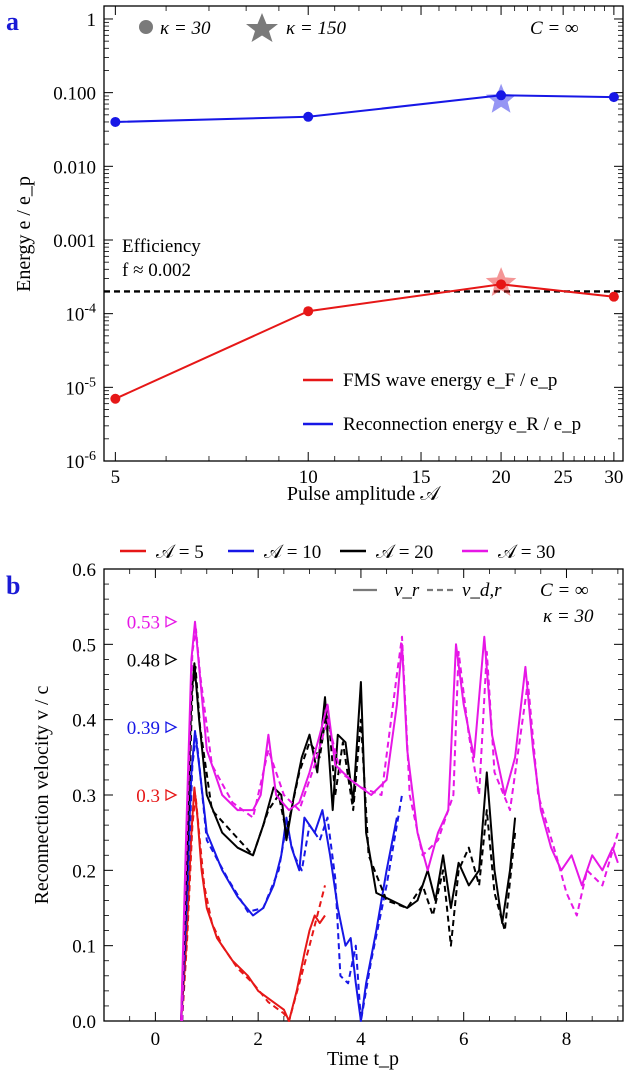 This screenshot has width=626, height=1084. What do you see at coordinates (180, 552) in the screenshot?
I see `panel-b-legend-label: 𝒜 = 5` at bounding box center [180, 552].